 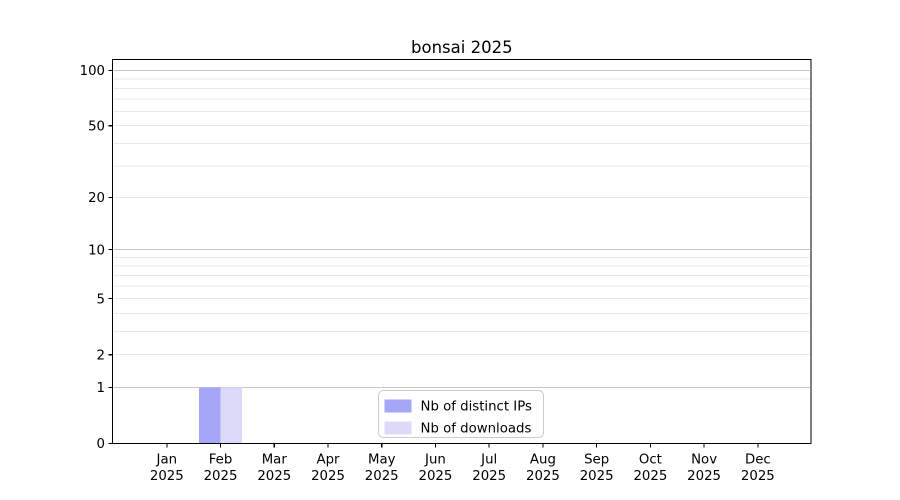 What do you see at coordinates (476, 429) in the screenshot?
I see `legend-label-downloads: Nb of downloads` at bounding box center [476, 429].